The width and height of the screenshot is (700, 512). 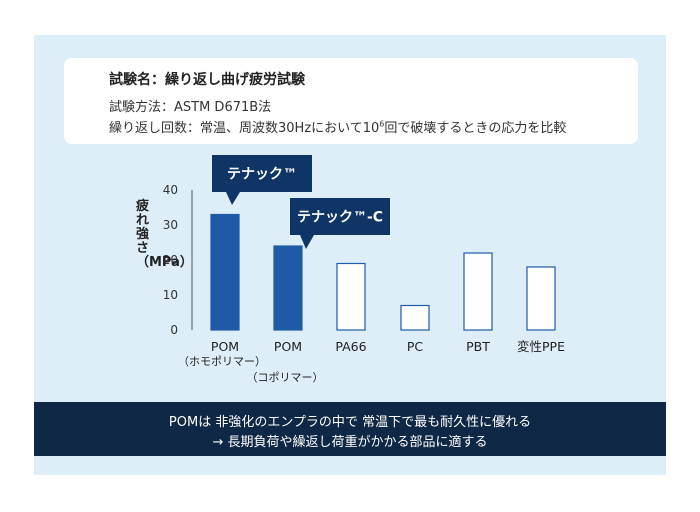 What do you see at coordinates (382, 124) in the screenshot?
I see `test-count-exponent: 6` at bounding box center [382, 124].